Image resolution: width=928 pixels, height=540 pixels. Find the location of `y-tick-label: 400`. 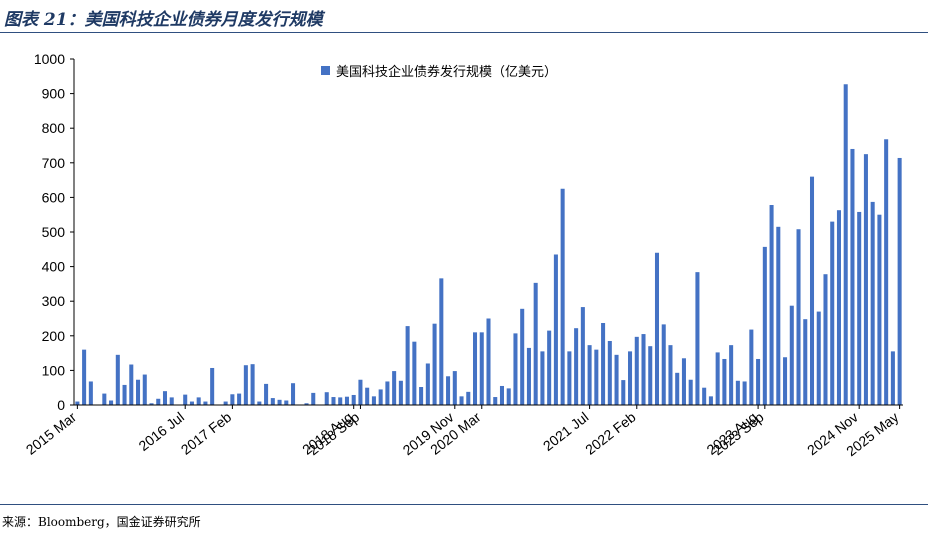

y-tick-label: 400 is located at coordinates (54, 267).